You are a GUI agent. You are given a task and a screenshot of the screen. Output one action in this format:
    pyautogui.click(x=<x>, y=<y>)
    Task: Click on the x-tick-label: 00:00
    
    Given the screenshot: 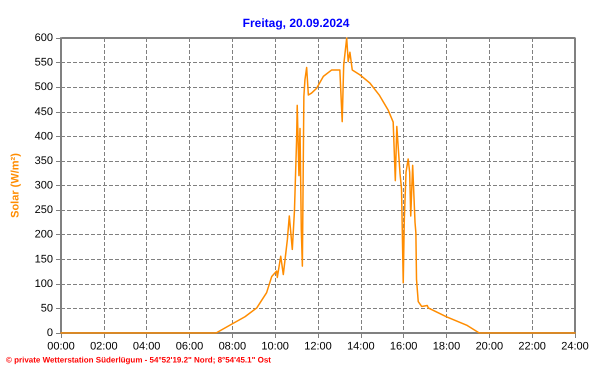 What is the action you would take?
    pyautogui.click(x=61, y=346)
    